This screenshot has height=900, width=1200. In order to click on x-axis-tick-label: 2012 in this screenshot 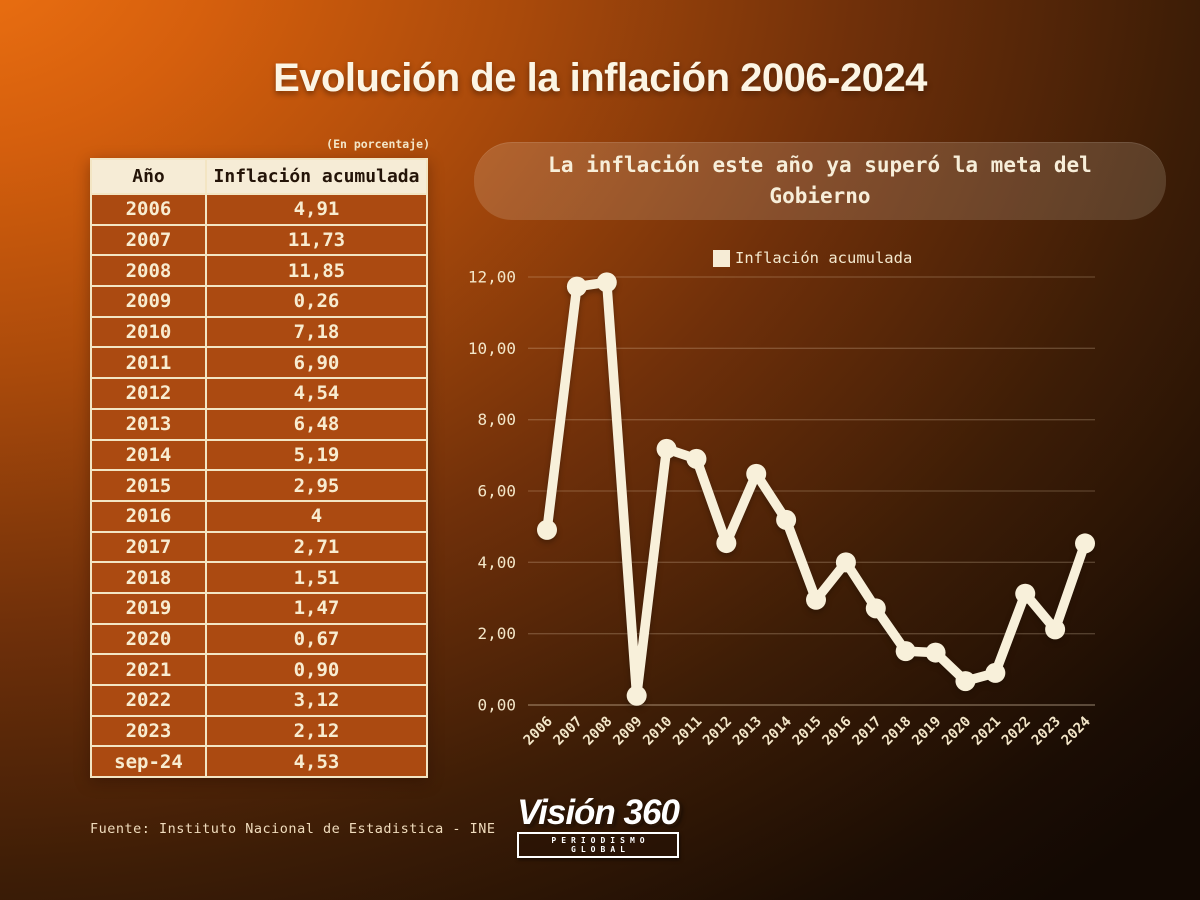, I will do `click(717, 731)`.